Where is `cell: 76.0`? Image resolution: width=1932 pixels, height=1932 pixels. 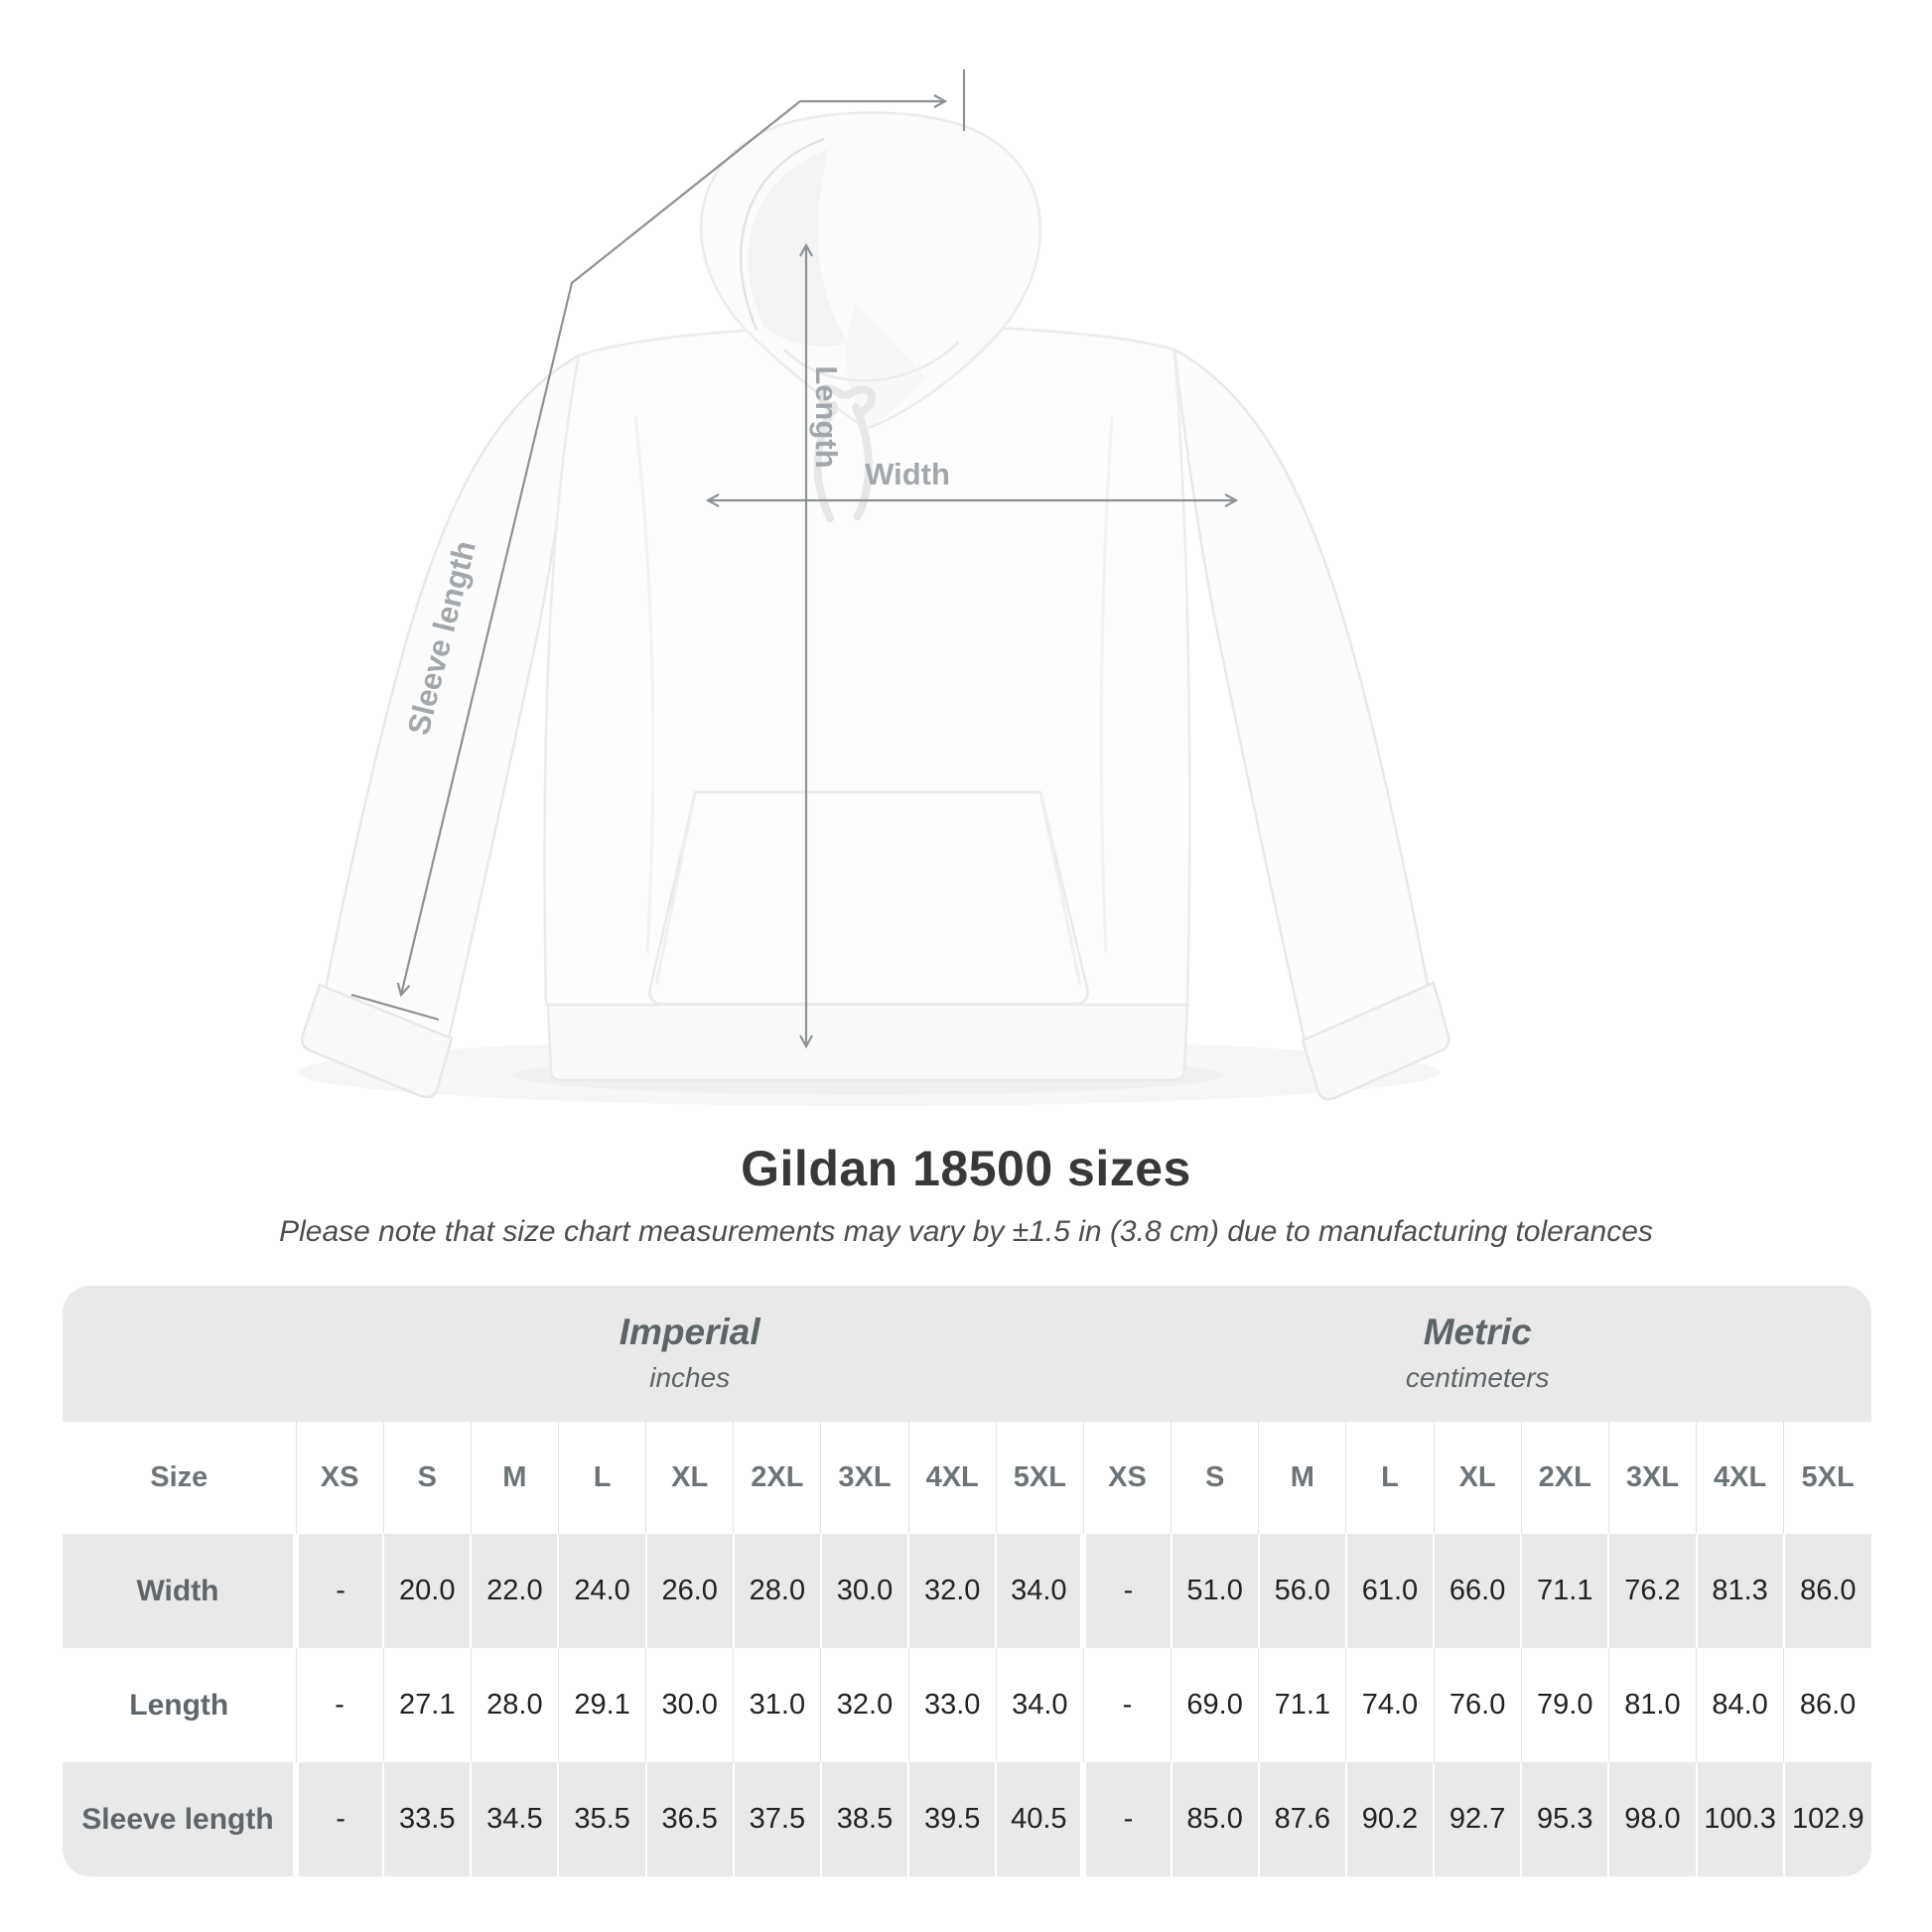
cell: 76.0 is located at coordinates (1478, 1705).